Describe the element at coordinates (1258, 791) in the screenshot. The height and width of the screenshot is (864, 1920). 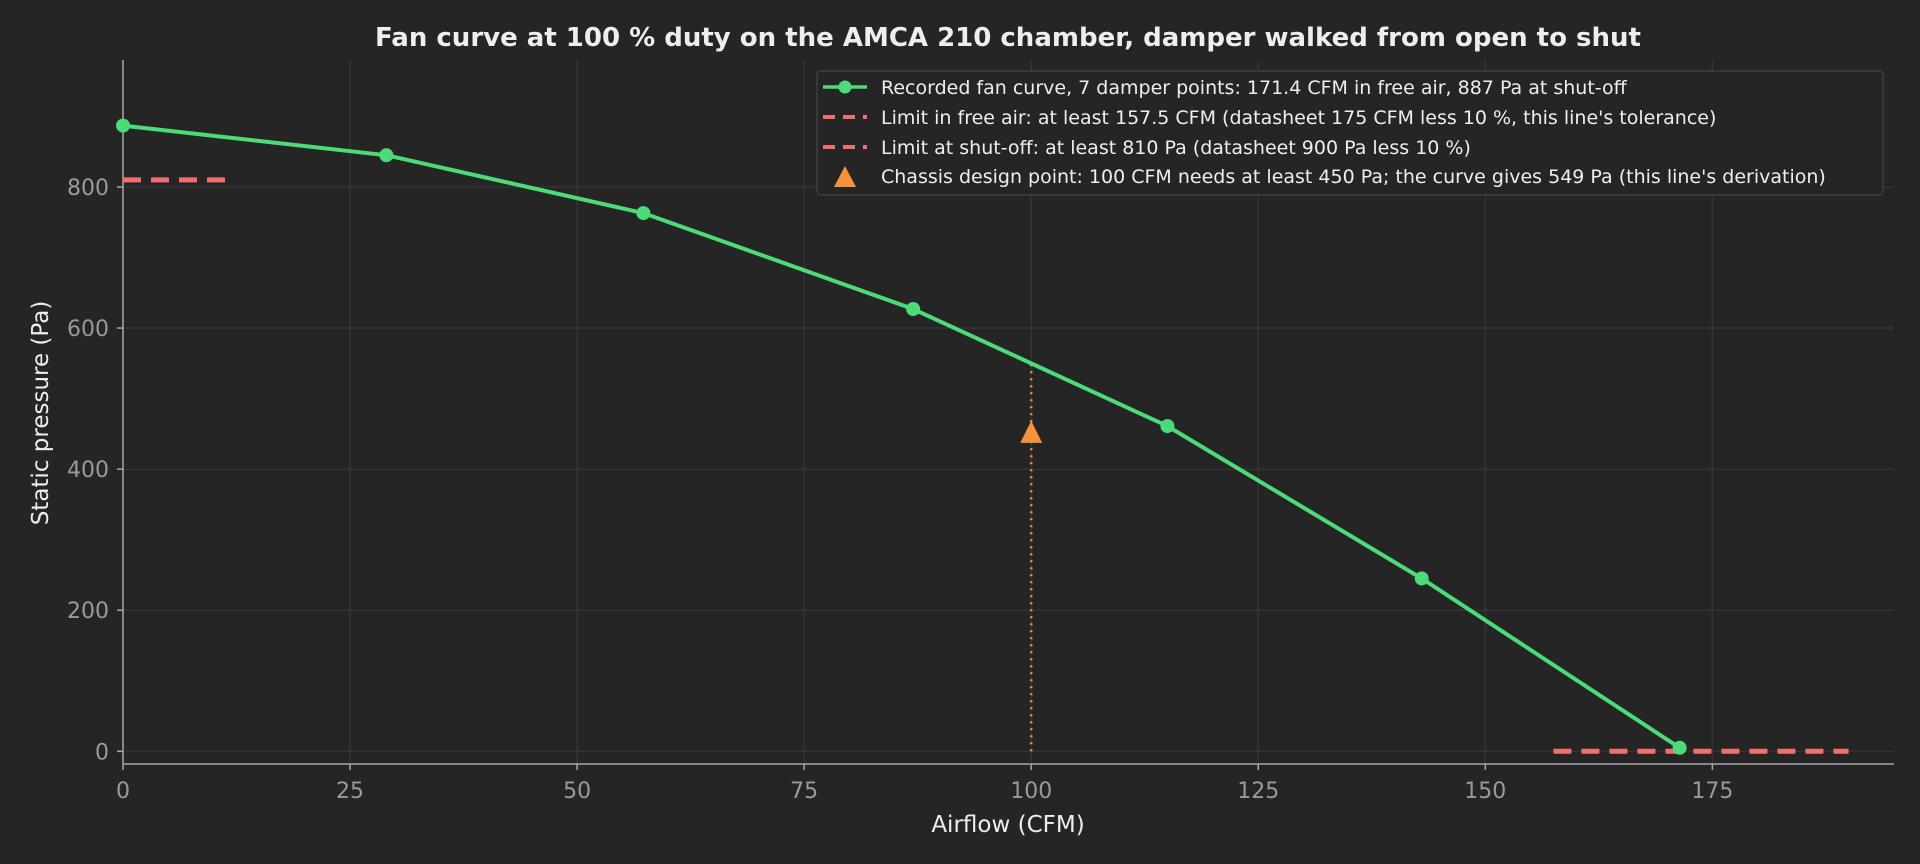
I see `x-tick-label-125: 125` at that location.